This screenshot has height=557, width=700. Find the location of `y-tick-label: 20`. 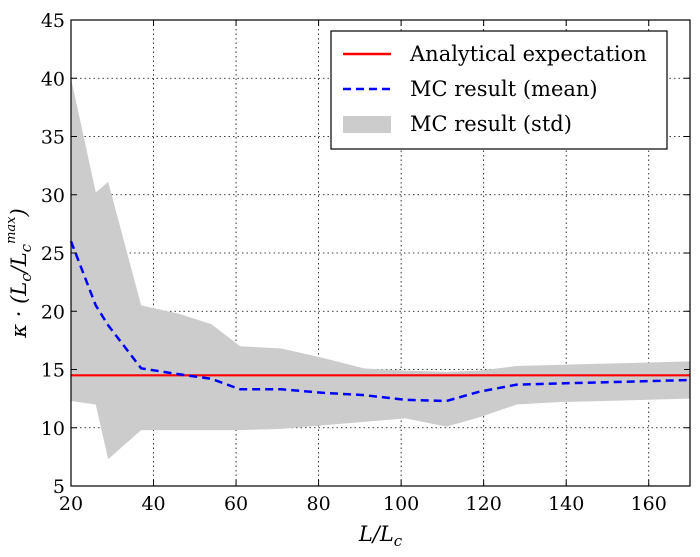

y-tick-label: 20 is located at coordinates (53, 312).